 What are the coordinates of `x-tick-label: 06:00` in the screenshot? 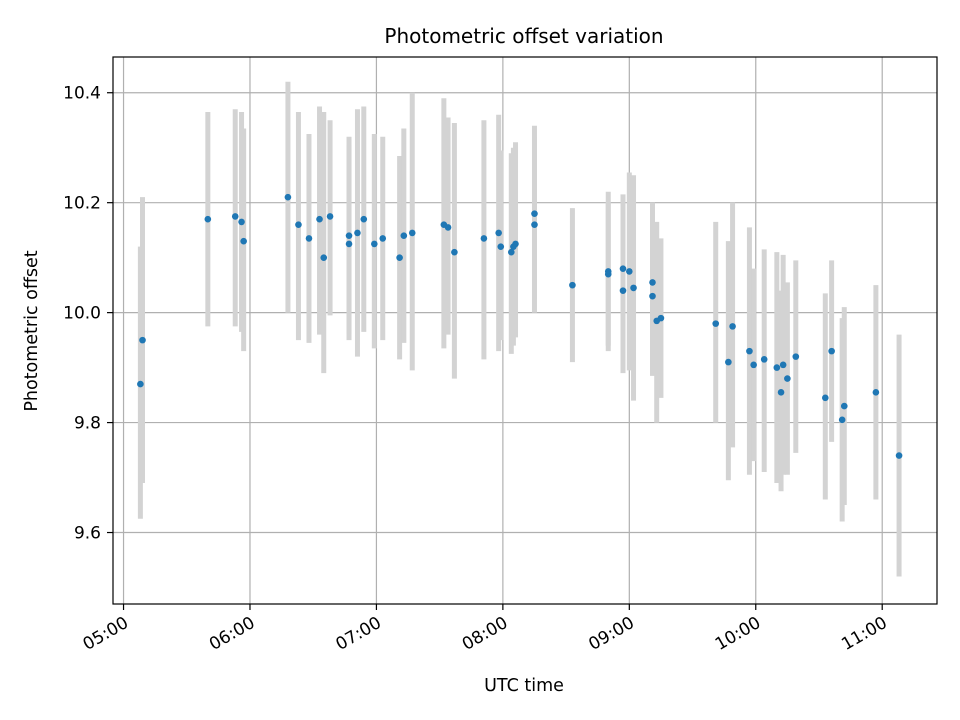 It's located at (232, 634).